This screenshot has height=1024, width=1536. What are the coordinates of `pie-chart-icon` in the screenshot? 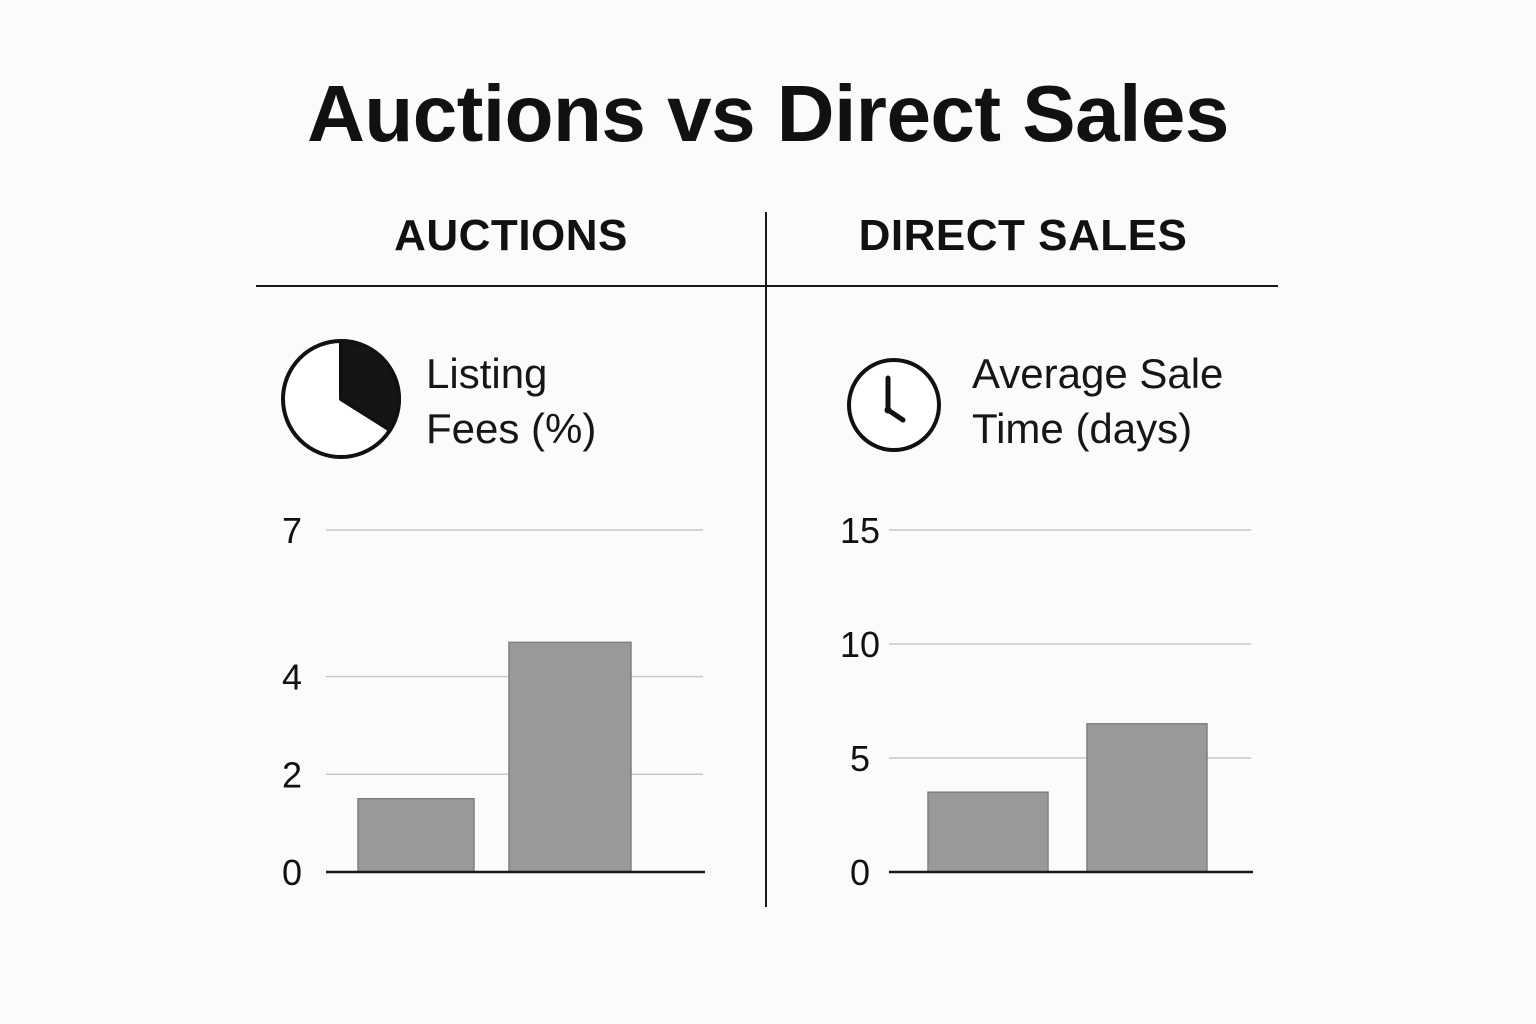 It's located at (341, 399).